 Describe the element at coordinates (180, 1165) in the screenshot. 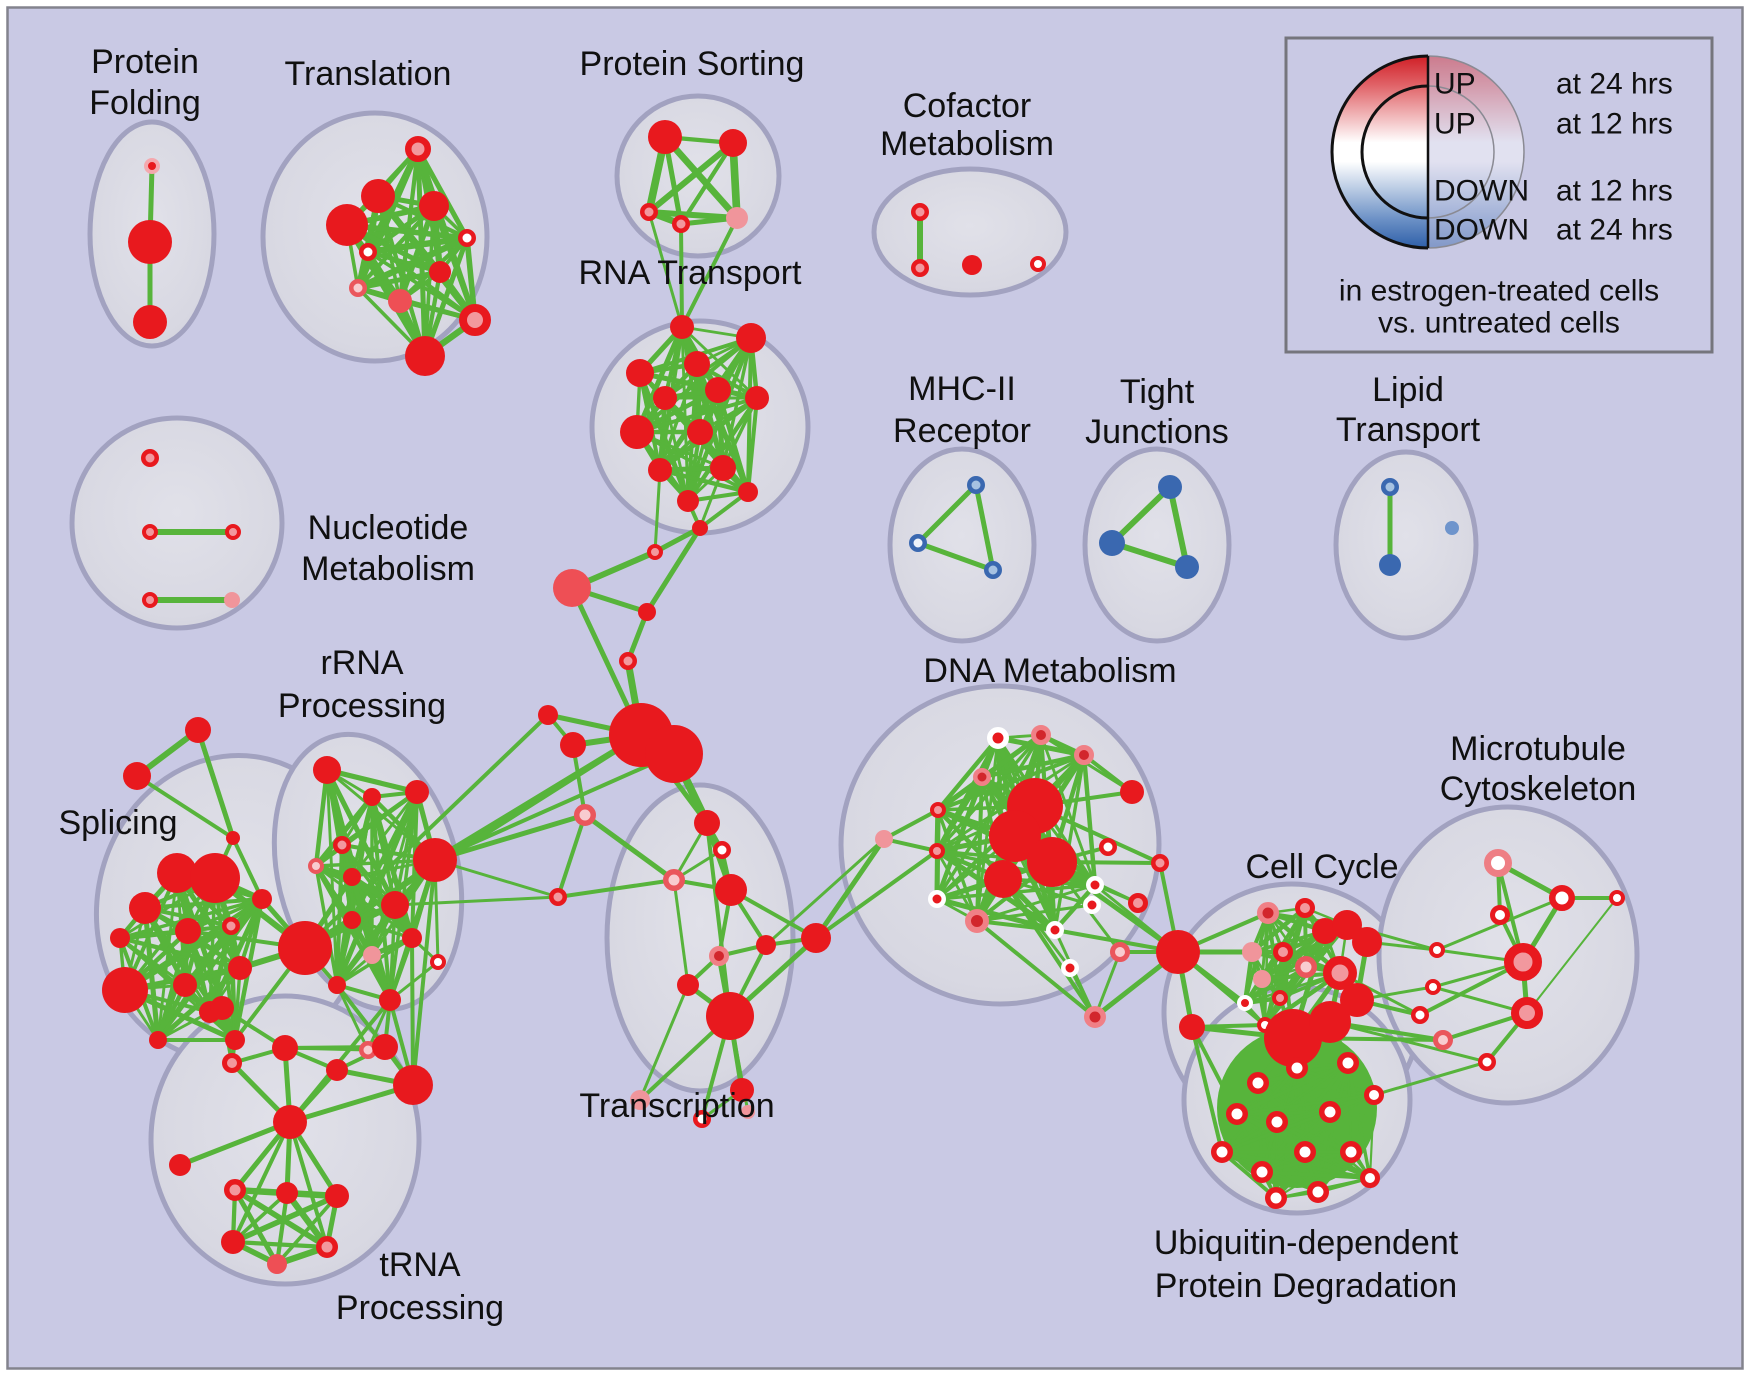

I see `node-tn7` at that location.